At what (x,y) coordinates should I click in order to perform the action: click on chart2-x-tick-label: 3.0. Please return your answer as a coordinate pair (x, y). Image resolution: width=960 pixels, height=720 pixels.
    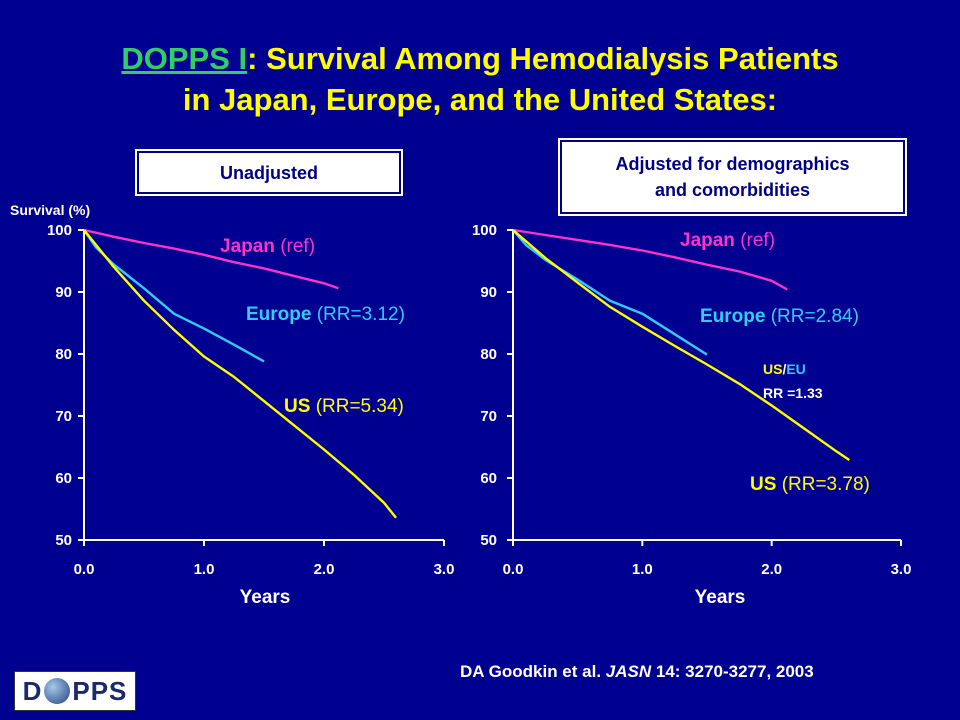
    Looking at the image, I should click on (901, 569).